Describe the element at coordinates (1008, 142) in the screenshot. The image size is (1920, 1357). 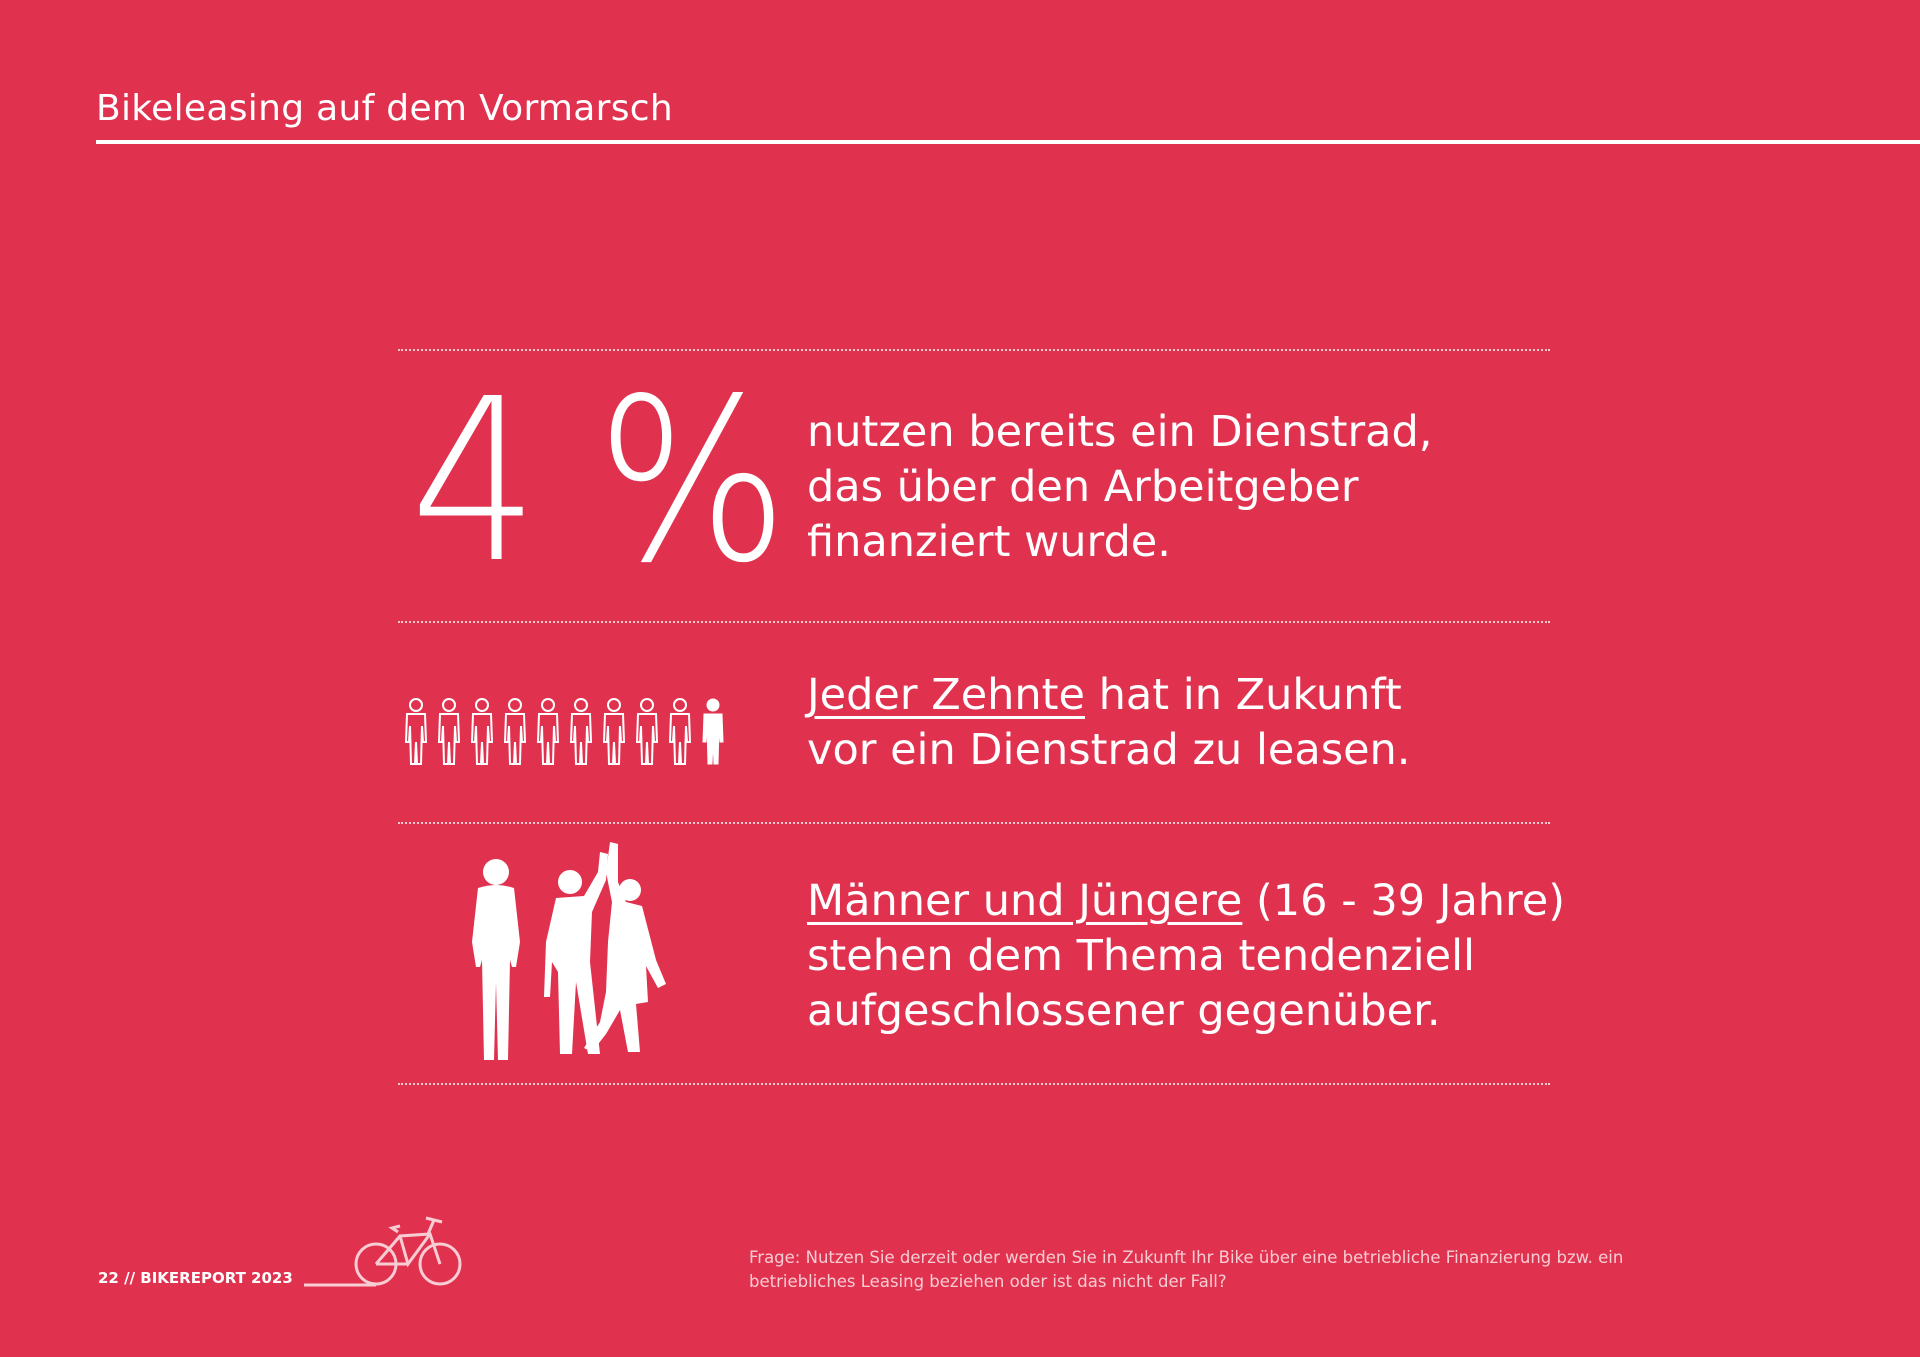
I see `title-underline` at that location.